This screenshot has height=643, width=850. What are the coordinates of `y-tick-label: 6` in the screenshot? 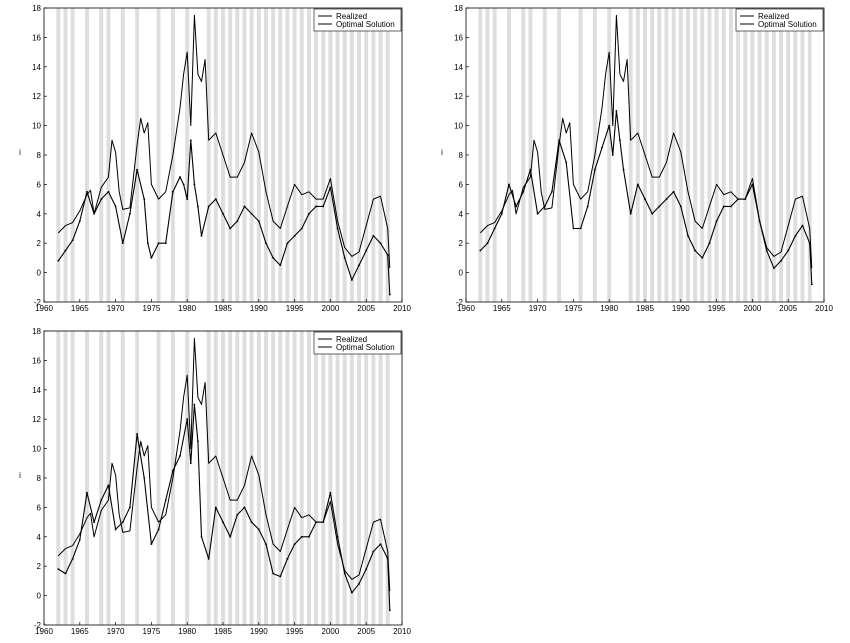 It's located at (461, 184).